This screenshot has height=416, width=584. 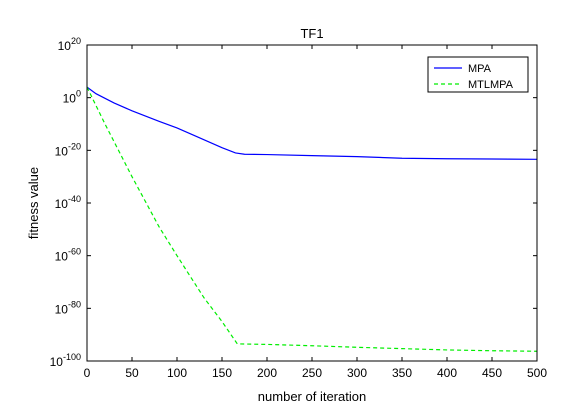 What do you see at coordinates (312, 396) in the screenshot?
I see `x-axis-label: number of iteration` at bounding box center [312, 396].